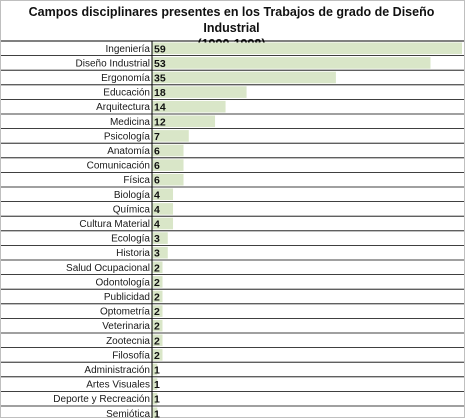  Describe the element at coordinates (101, 399) in the screenshot. I see `category-label: Deporte y Recreación` at that location.